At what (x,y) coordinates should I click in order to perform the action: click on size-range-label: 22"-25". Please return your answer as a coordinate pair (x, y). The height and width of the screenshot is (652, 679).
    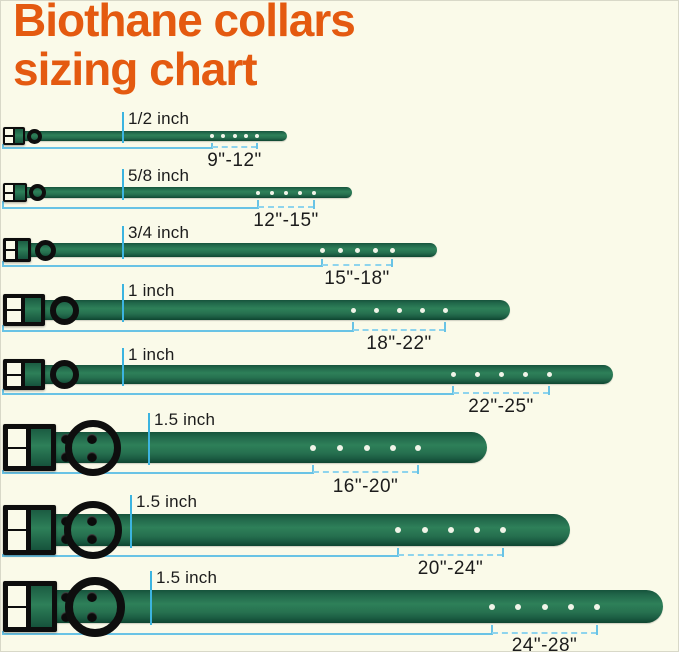
    Looking at the image, I should click on (501, 406).